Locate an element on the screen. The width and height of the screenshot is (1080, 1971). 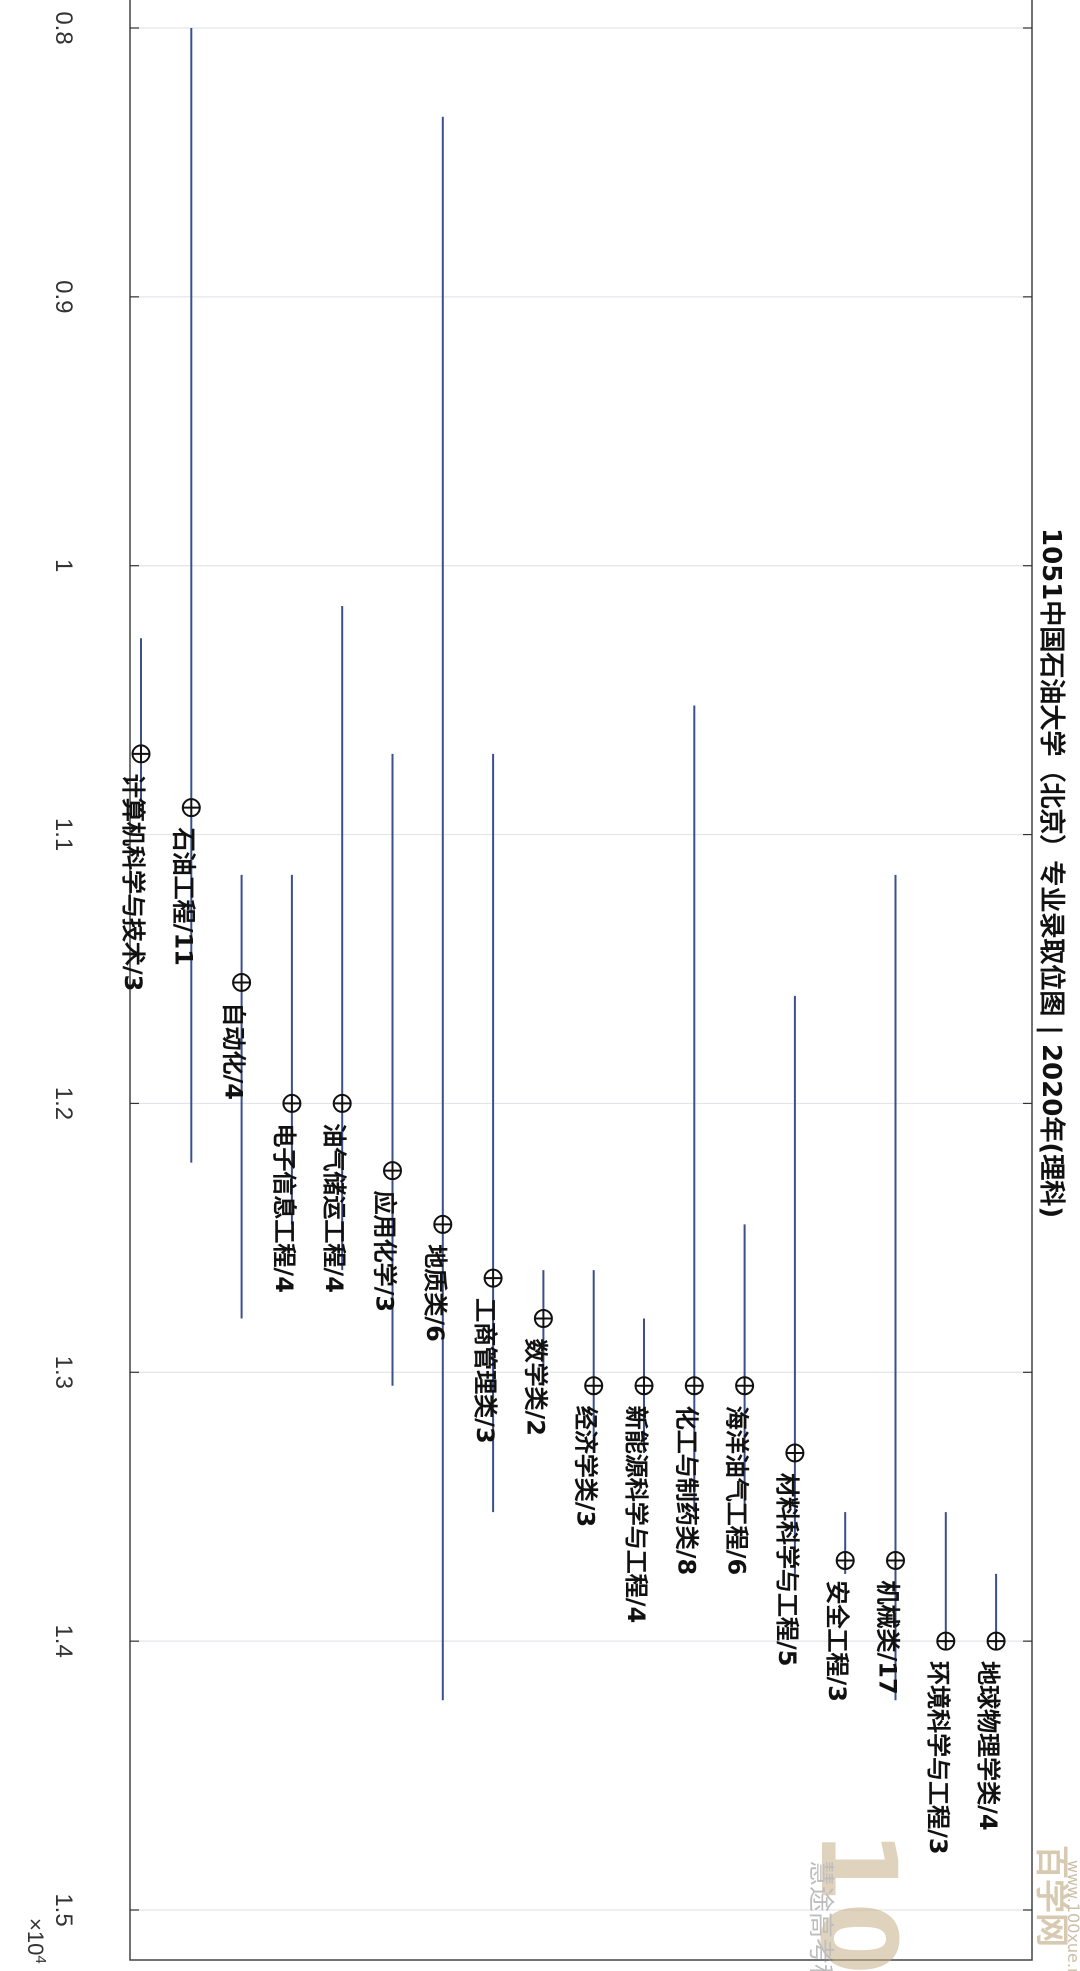
chart-title-group: 1051中国石油大学（北京）专业录取位图 | 2020年(理科) is located at coordinates (1051, 873).